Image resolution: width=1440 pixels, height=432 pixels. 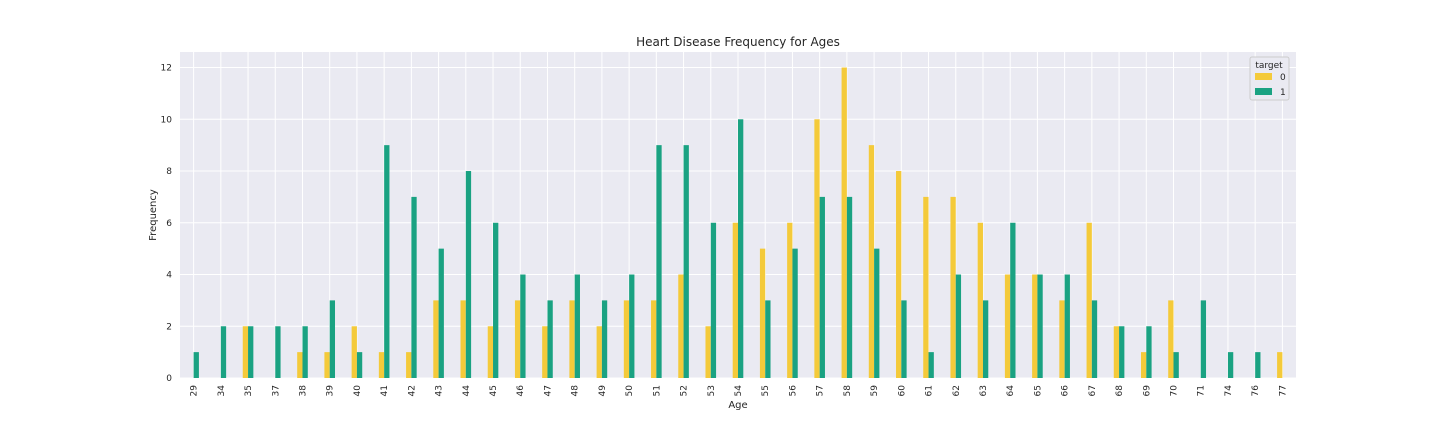 What do you see at coordinates (930, 390) in the screenshot?
I see `x-tick-label: 61` at bounding box center [930, 390].